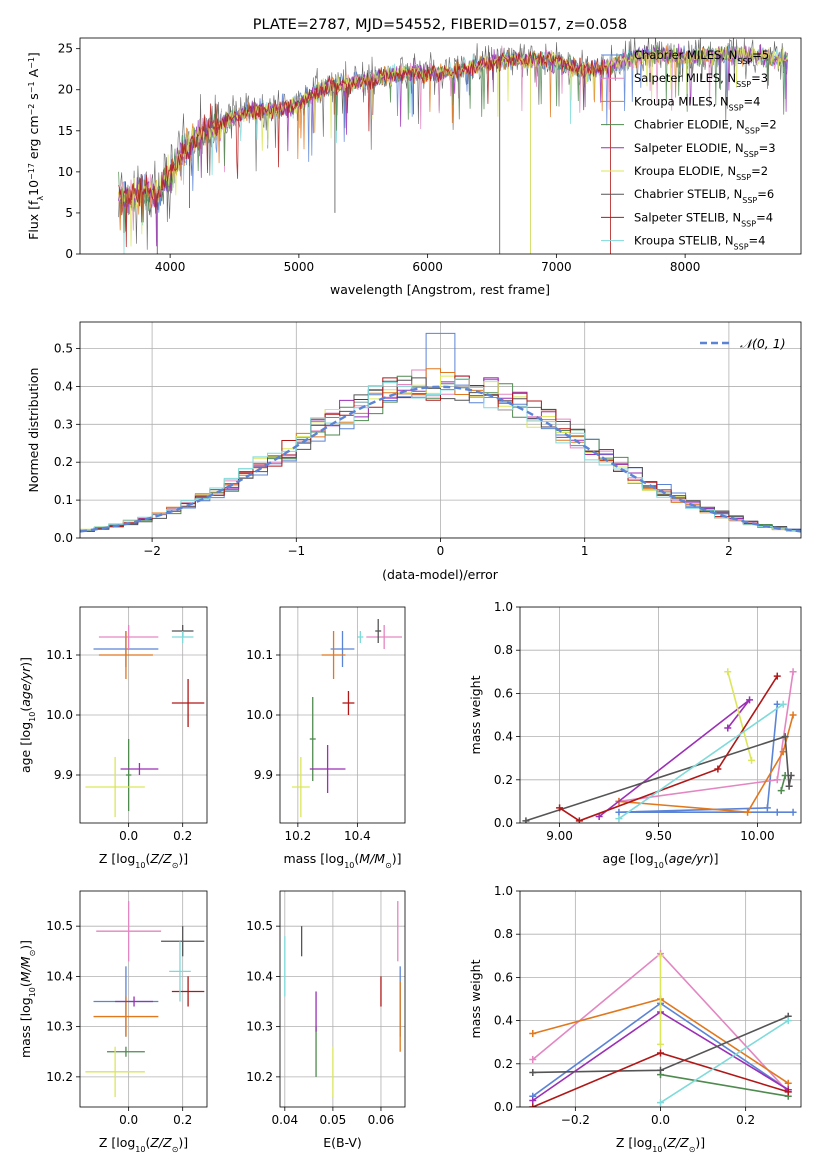 Image resolution: width=819 pixels, height=1170 pixels. What do you see at coordinates (59, 655) in the screenshot?
I see `y-tick-label: 10.1` at bounding box center [59, 655].